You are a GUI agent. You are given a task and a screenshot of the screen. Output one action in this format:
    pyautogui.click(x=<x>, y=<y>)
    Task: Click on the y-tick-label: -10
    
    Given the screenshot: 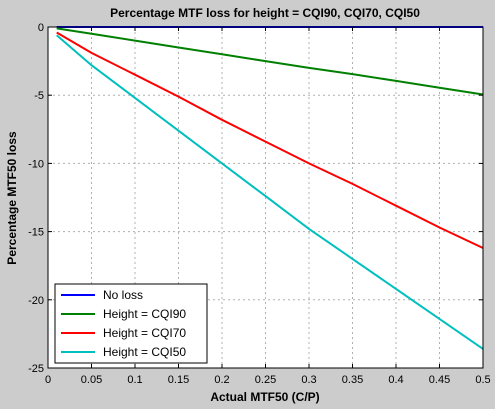 What is the action you would take?
    pyautogui.click(x=36, y=164)
    